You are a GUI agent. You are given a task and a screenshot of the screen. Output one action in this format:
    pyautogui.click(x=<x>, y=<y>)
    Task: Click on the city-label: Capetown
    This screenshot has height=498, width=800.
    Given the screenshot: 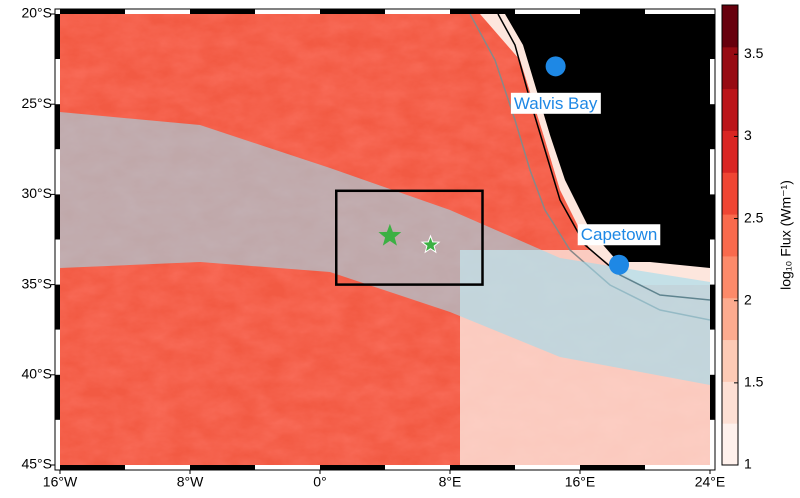 What is the action you would take?
    pyautogui.click(x=619, y=234)
    